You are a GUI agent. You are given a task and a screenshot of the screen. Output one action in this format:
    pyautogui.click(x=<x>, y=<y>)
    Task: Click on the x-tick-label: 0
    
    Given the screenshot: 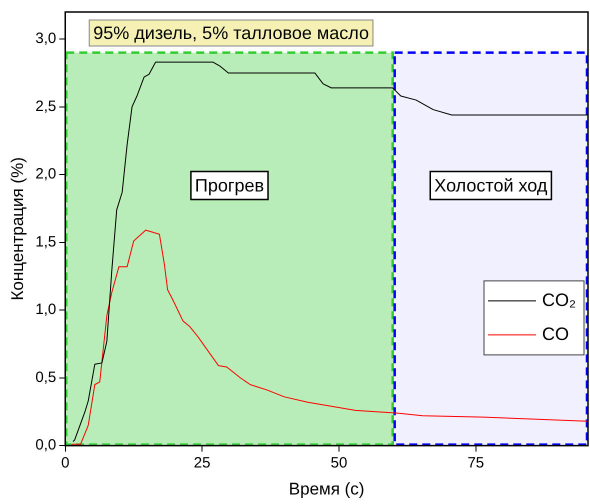 What is the action you would take?
    pyautogui.click(x=65, y=463)
    